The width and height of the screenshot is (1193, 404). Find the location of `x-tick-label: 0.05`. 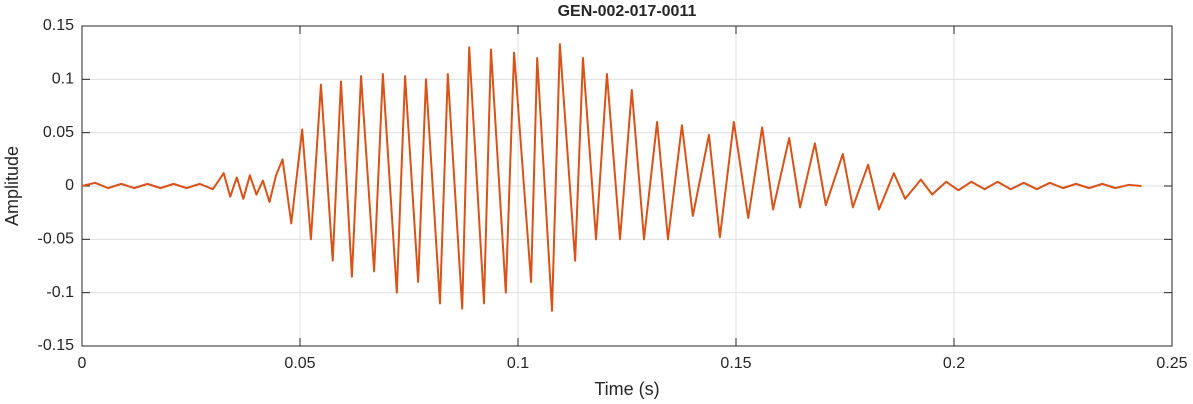

x-tick-label: 0.05 is located at coordinates (299, 363).